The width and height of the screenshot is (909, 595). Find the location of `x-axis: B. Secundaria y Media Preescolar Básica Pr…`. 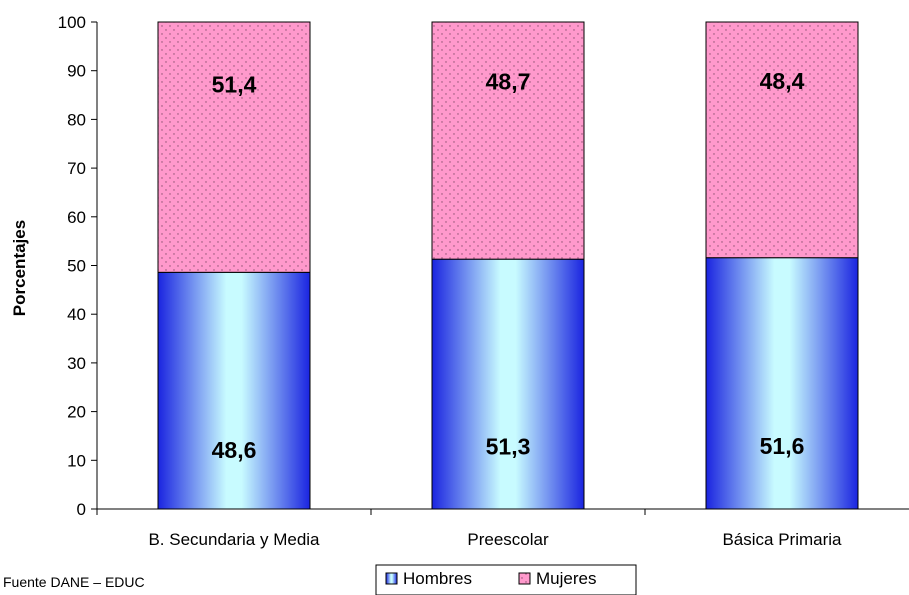

x-axis: B. Secundaria y Media Preescolar Básica Pr… is located at coordinates (503, 529).